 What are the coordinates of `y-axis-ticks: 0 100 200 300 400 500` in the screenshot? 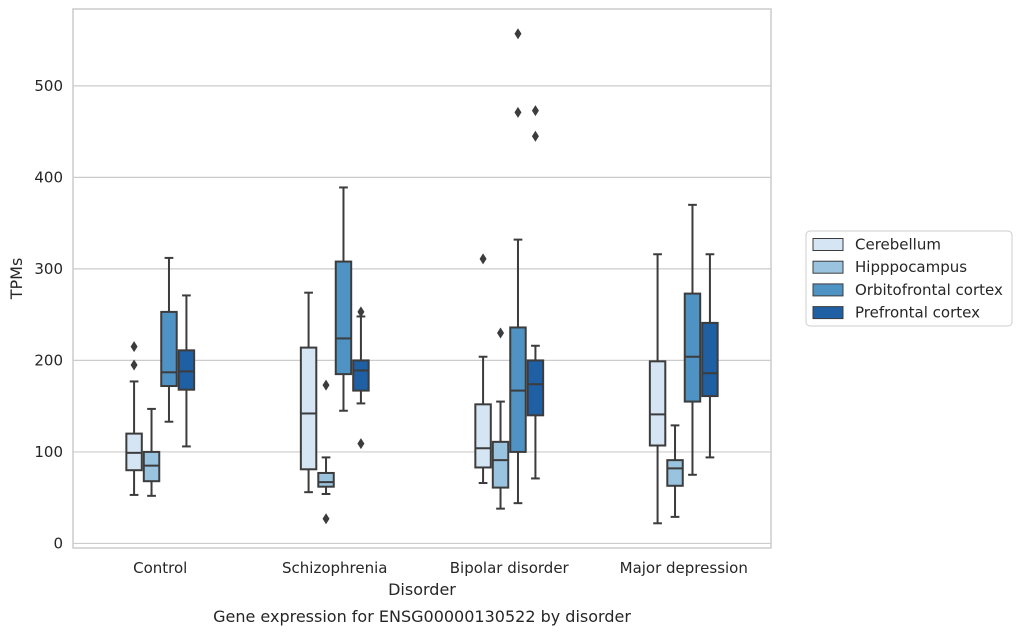 It's located at (48, 315).